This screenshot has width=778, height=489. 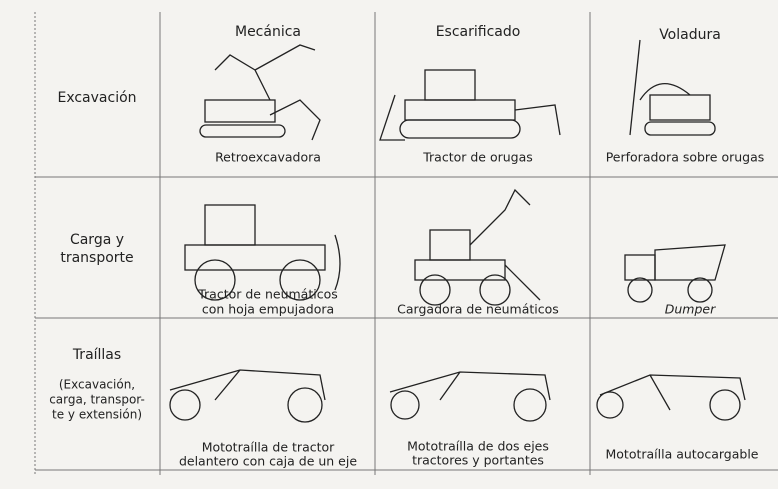 I want to click on caption: Tractor de orugas, so click(x=477, y=157).